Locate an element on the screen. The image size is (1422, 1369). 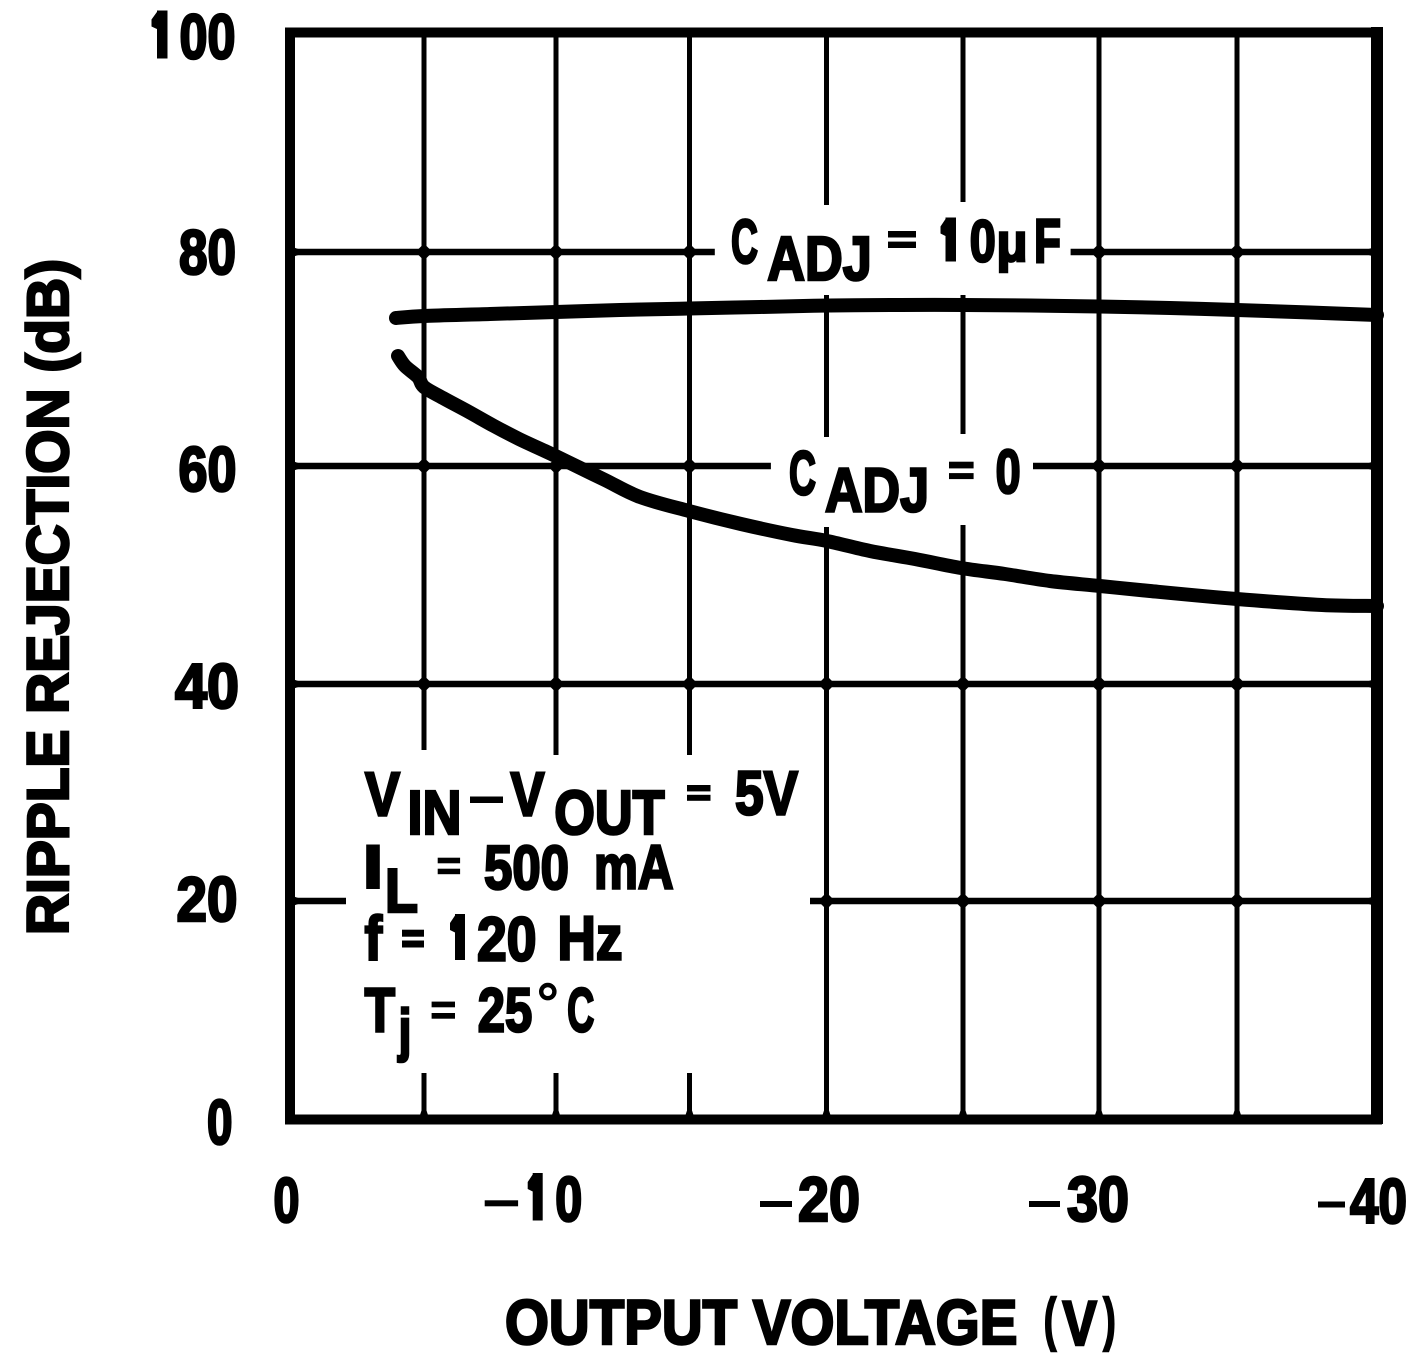
svg-text: 5V is located at coordinates (766, 794).